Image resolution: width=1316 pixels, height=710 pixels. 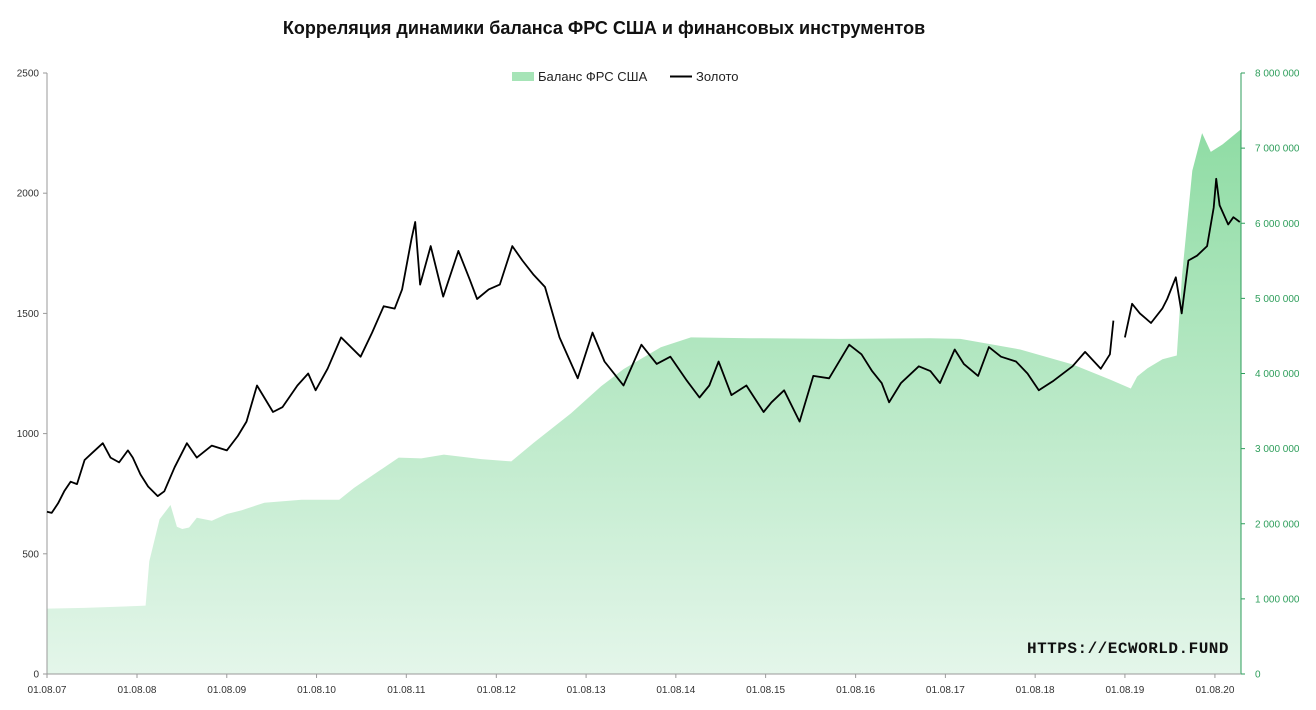 What do you see at coordinates (496, 690) in the screenshot?
I see `x-tick-label: 01.08.12` at bounding box center [496, 690].